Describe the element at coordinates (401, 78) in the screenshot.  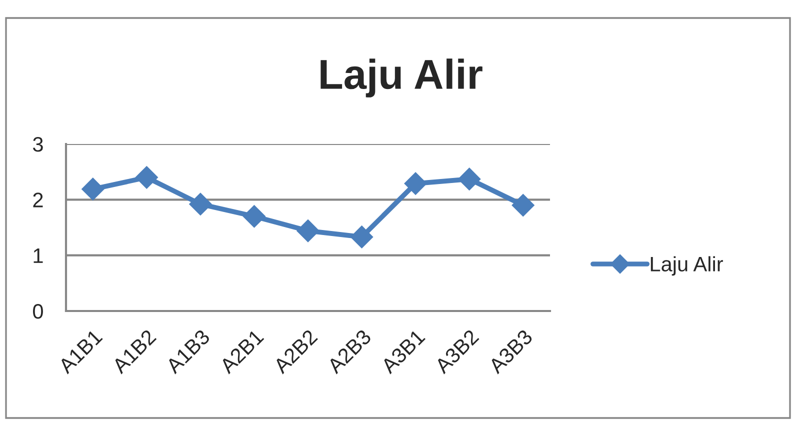
I see `chart-title: Laju Alir` at that location.